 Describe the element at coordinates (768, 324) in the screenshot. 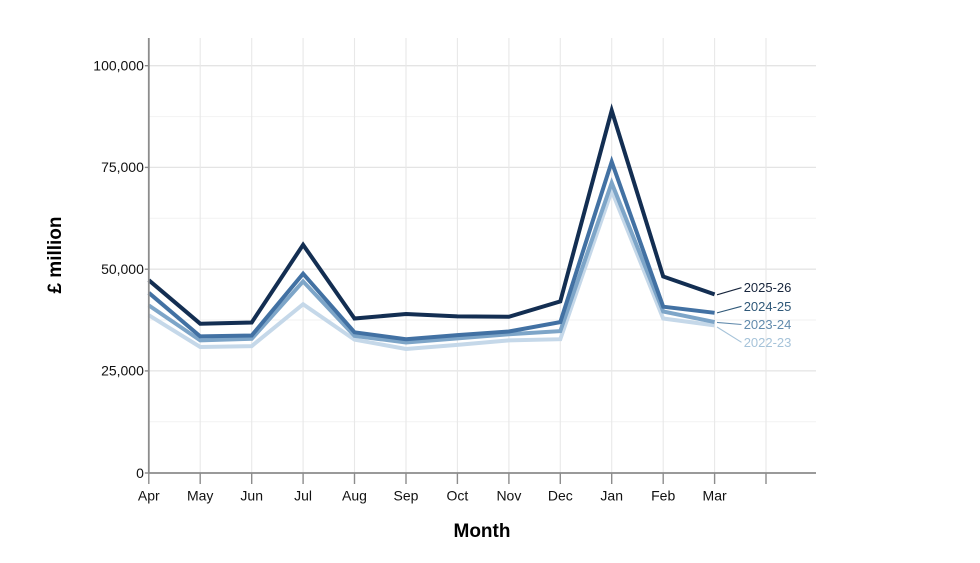

I see `svg-text: 2023-24` at that location.